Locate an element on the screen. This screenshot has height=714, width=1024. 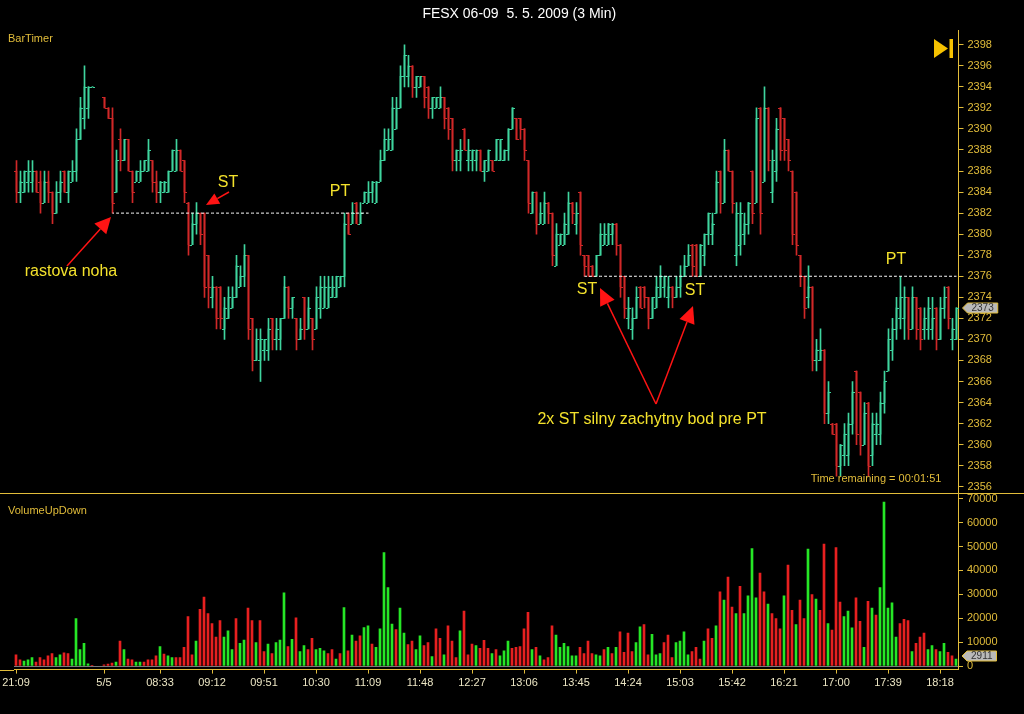
x-tick-label: 21:09 is located at coordinates (16, 682).